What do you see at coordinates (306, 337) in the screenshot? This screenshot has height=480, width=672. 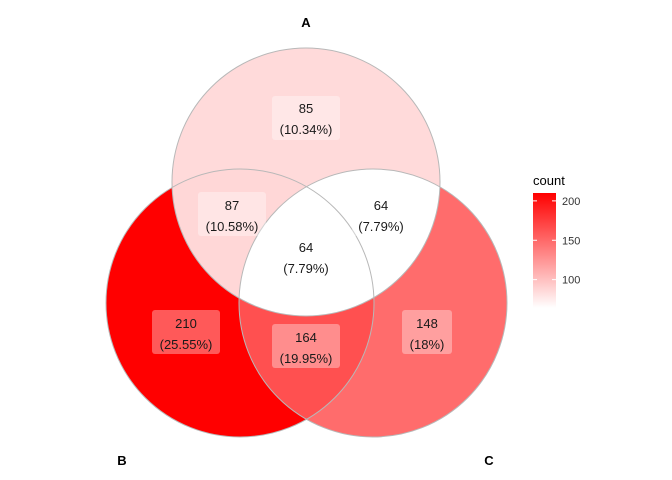 I see `region-bc-count: 164` at bounding box center [306, 337].